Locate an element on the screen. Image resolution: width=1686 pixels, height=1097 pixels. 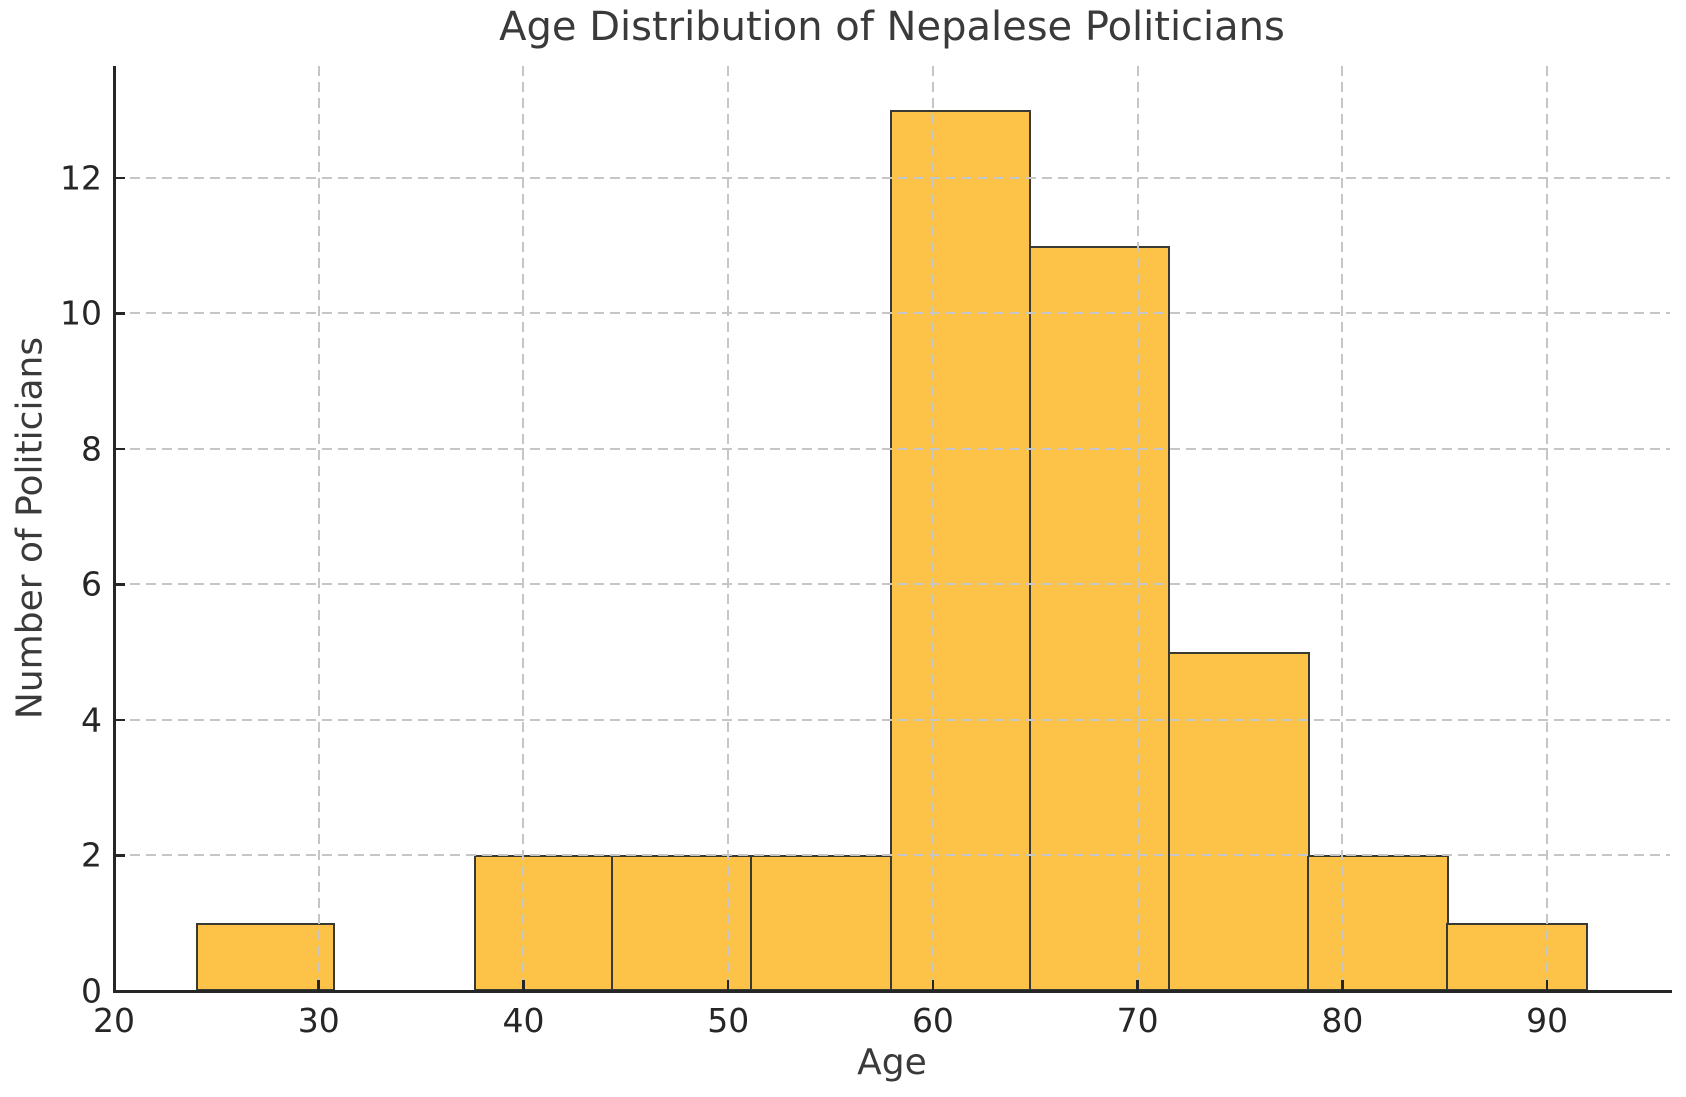
x-axis-label: Age is located at coordinates (892, 1062).